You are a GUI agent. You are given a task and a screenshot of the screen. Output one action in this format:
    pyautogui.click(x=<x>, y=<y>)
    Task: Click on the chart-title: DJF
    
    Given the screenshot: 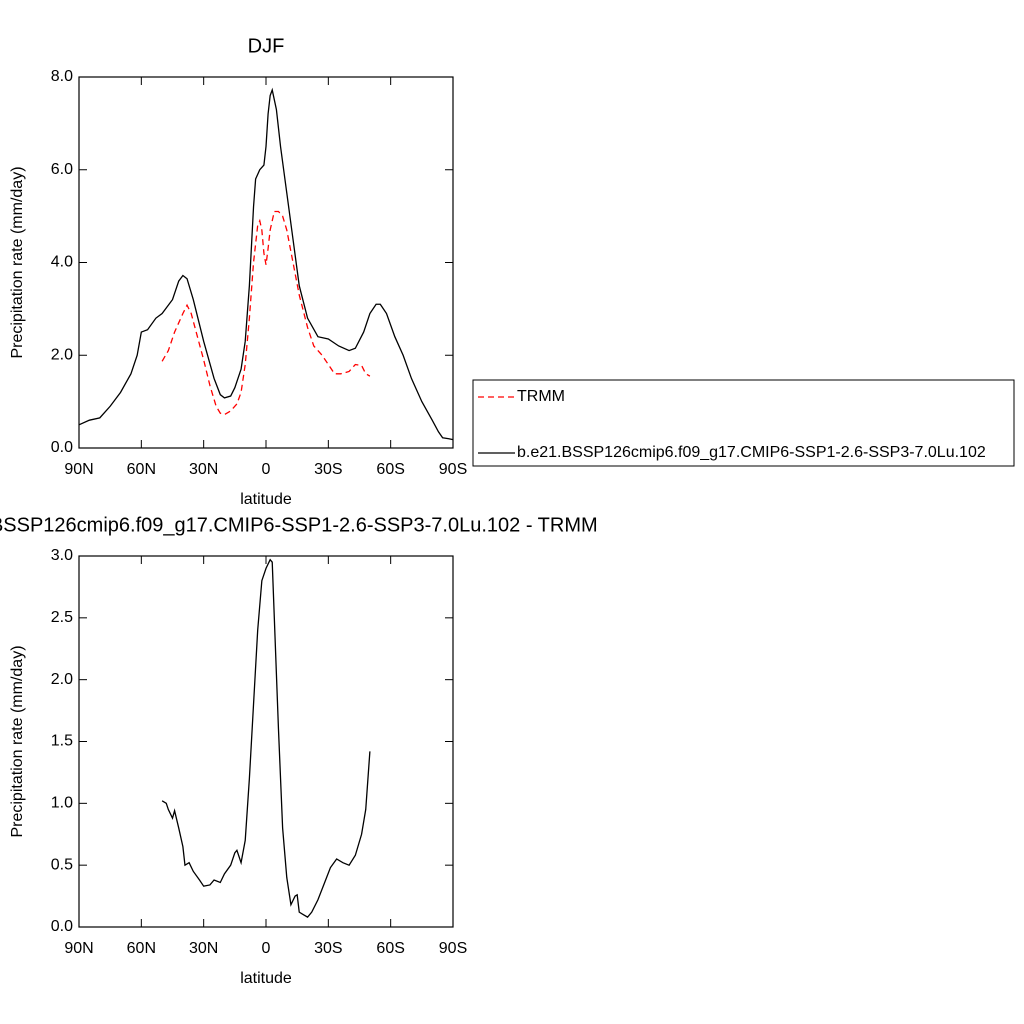 What is the action you would take?
    pyautogui.click(x=266, y=46)
    